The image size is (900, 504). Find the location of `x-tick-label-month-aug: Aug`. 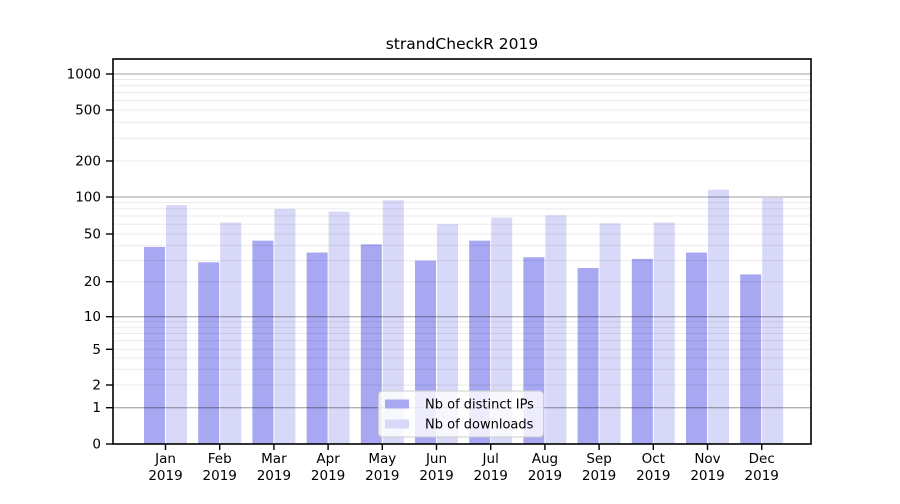

x-tick-label-month-aug: Aug is located at coordinates (545, 459).